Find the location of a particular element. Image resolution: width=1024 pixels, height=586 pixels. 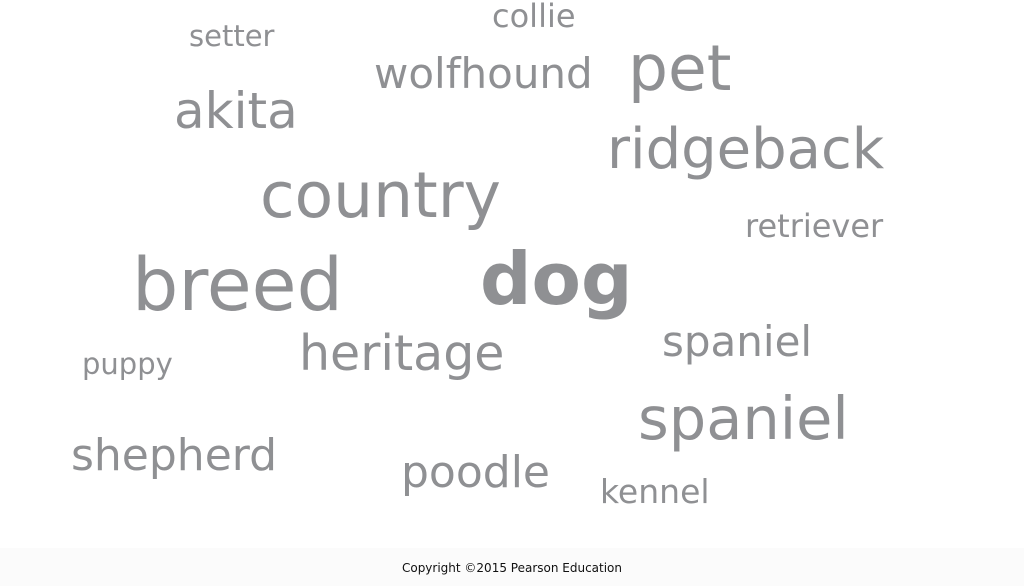

word-breed: breed is located at coordinates (237, 285).